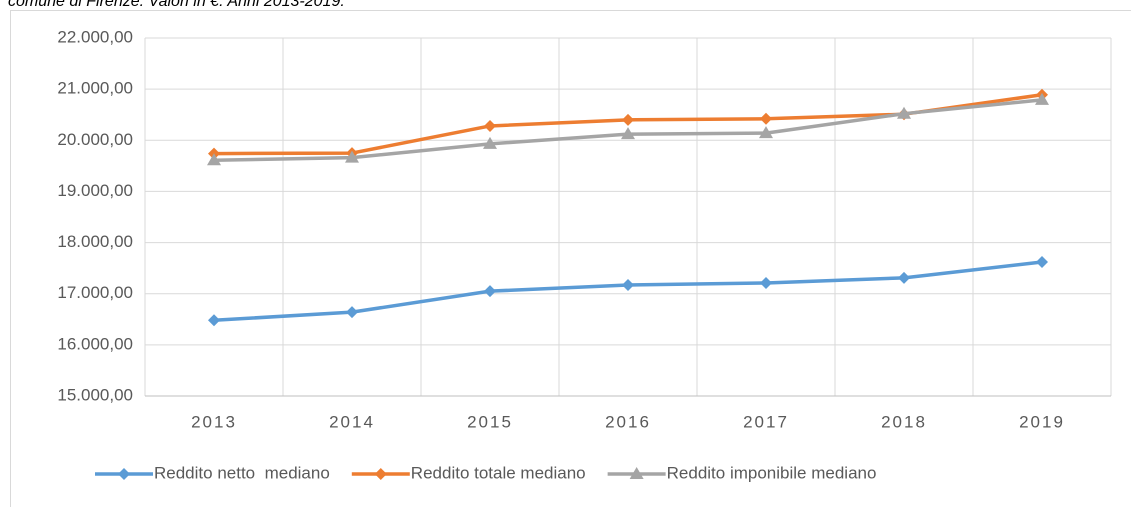 The height and width of the screenshot is (507, 1131). What do you see at coordinates (95, 88) in the screenshot?
I see `y-tick-label: 21.000,00` at bounding box center [95, 88].